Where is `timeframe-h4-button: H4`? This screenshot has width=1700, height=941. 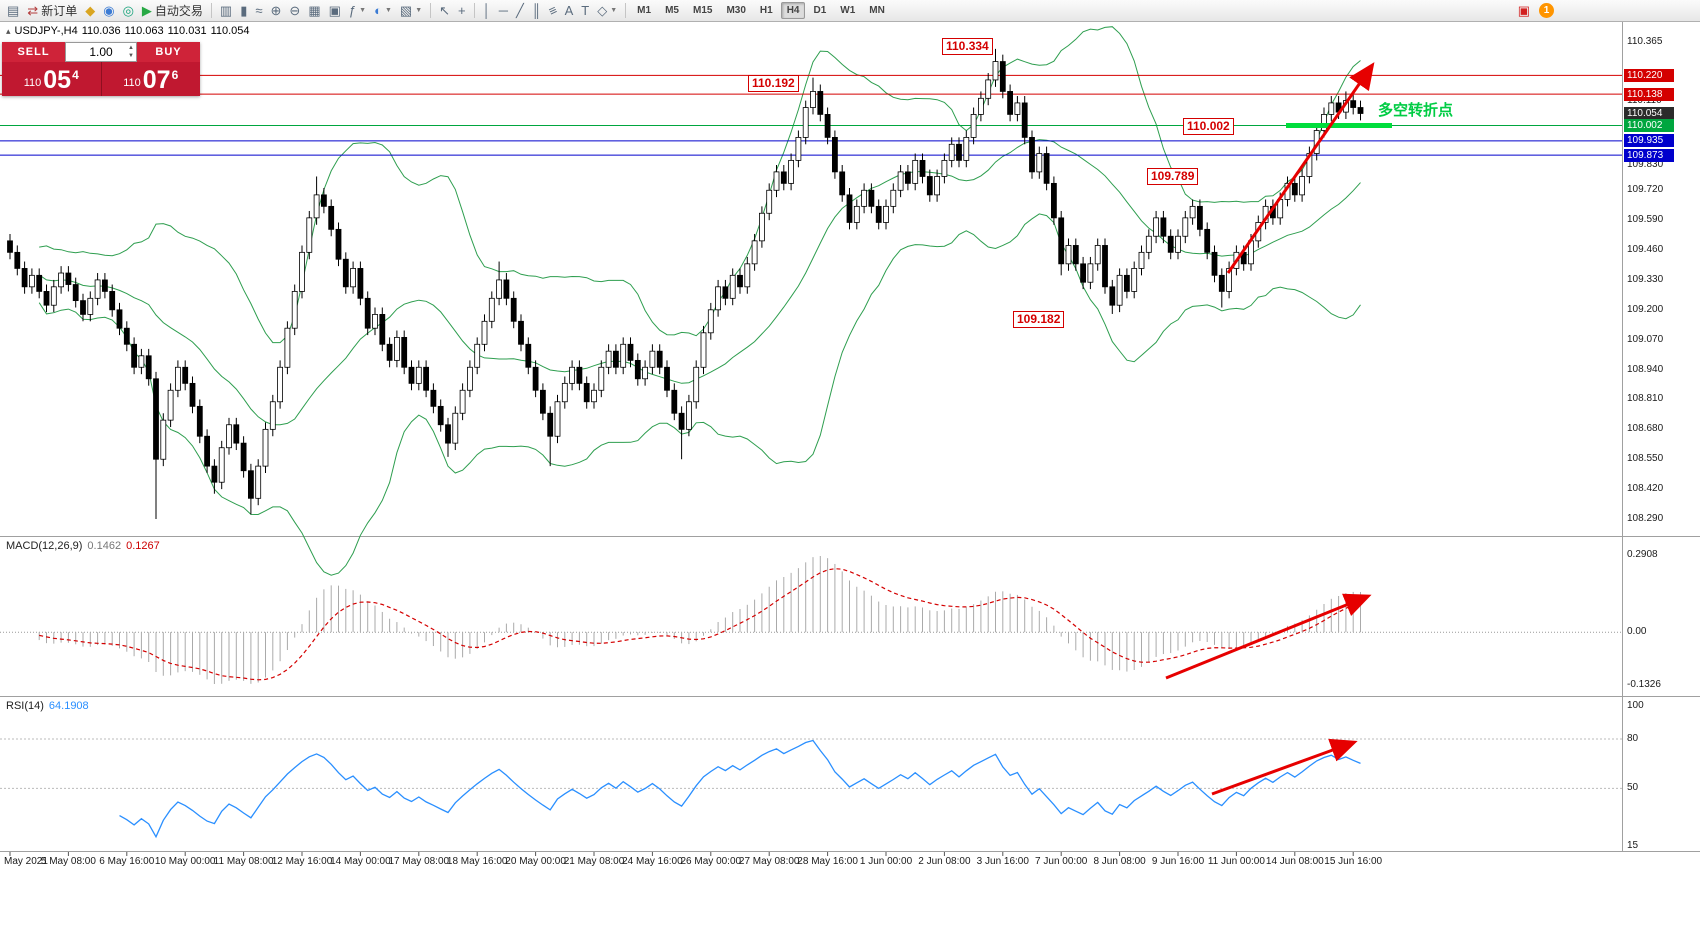
timeframe-h4-button: H4 is located at coordinates (793, 10).